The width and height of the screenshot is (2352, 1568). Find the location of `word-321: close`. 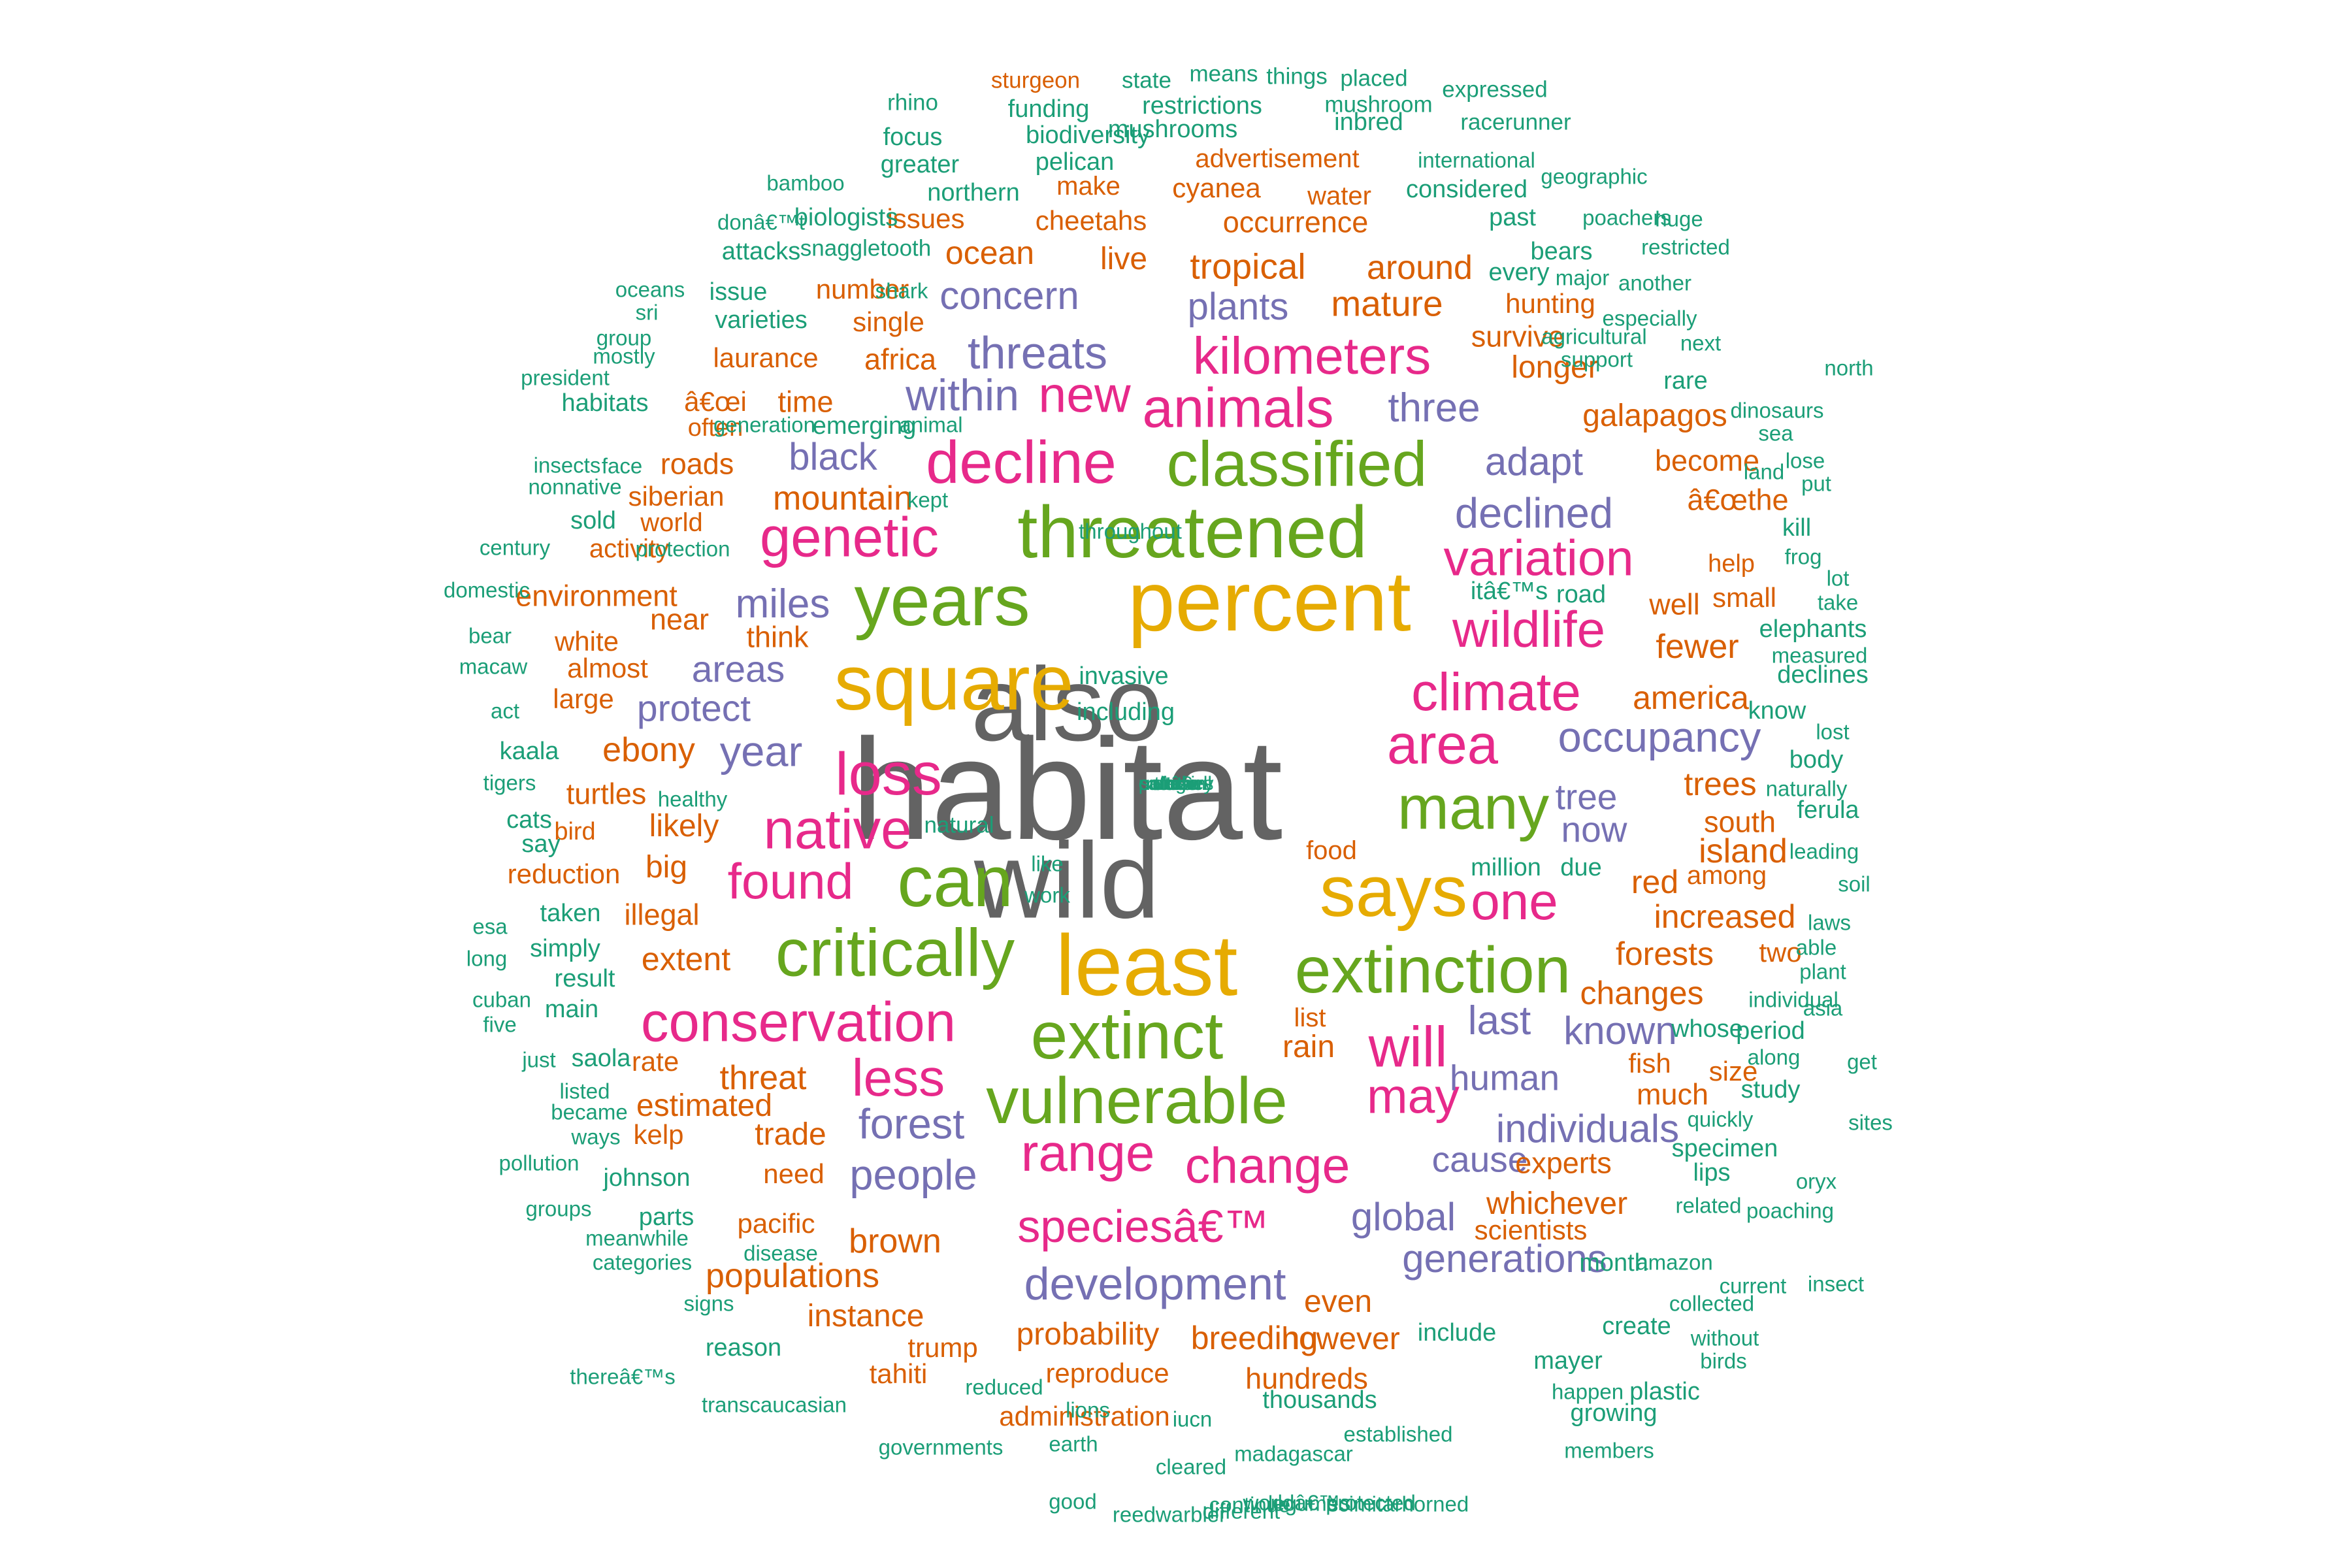

word-321: close is located at coordinates (1176, 783).